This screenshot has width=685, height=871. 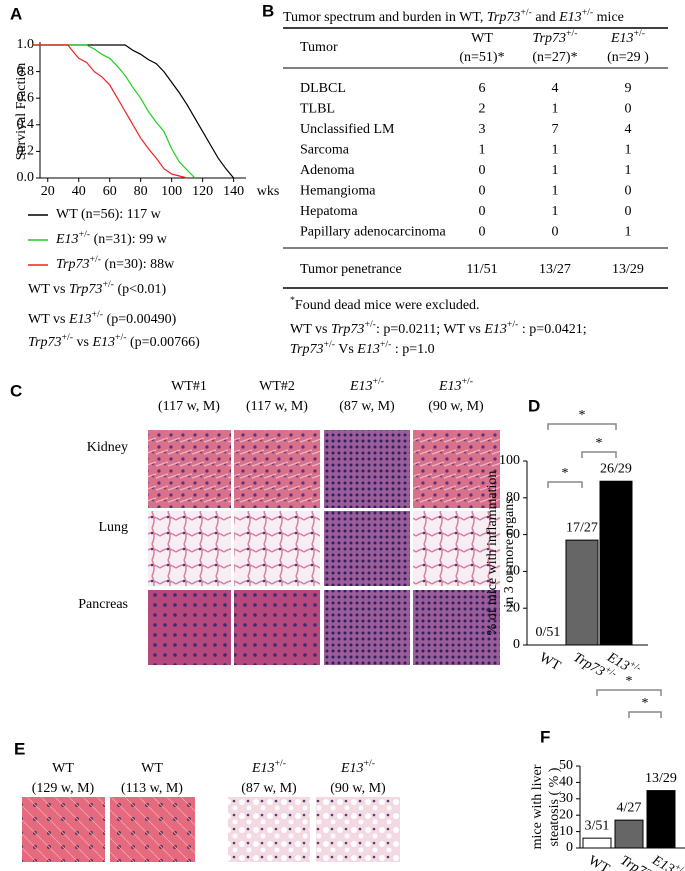 What do you see at coordinates (16, 13) in the screenshot?
I see `panel-label: A` at bounding box center [16, 13].